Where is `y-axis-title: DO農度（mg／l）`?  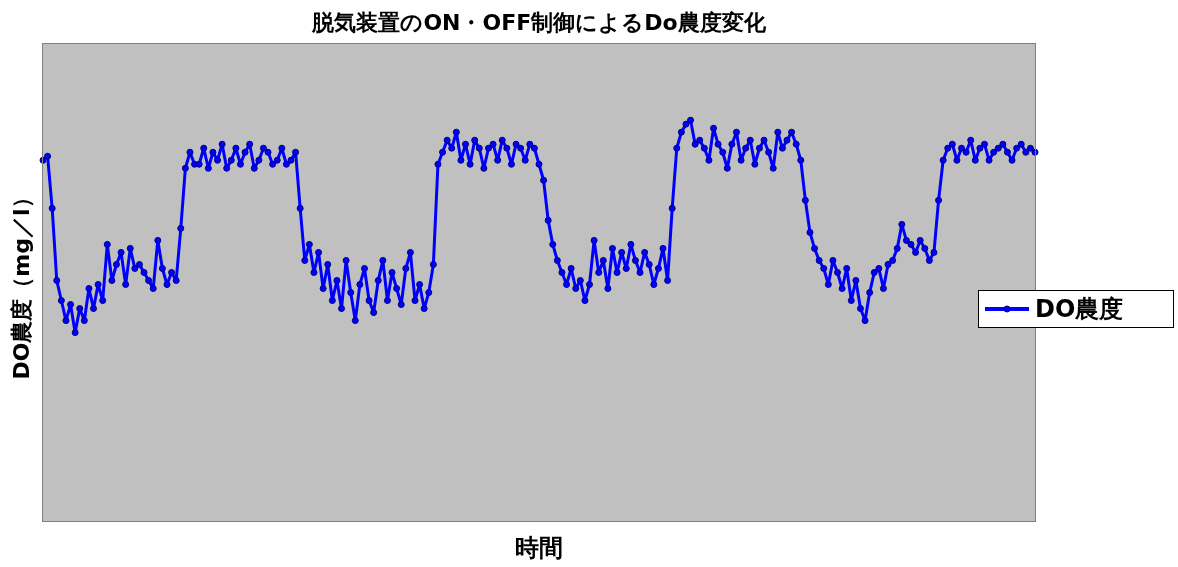
y-axis-title: DO農度（mg／l） is located at coordinates (21, 283).